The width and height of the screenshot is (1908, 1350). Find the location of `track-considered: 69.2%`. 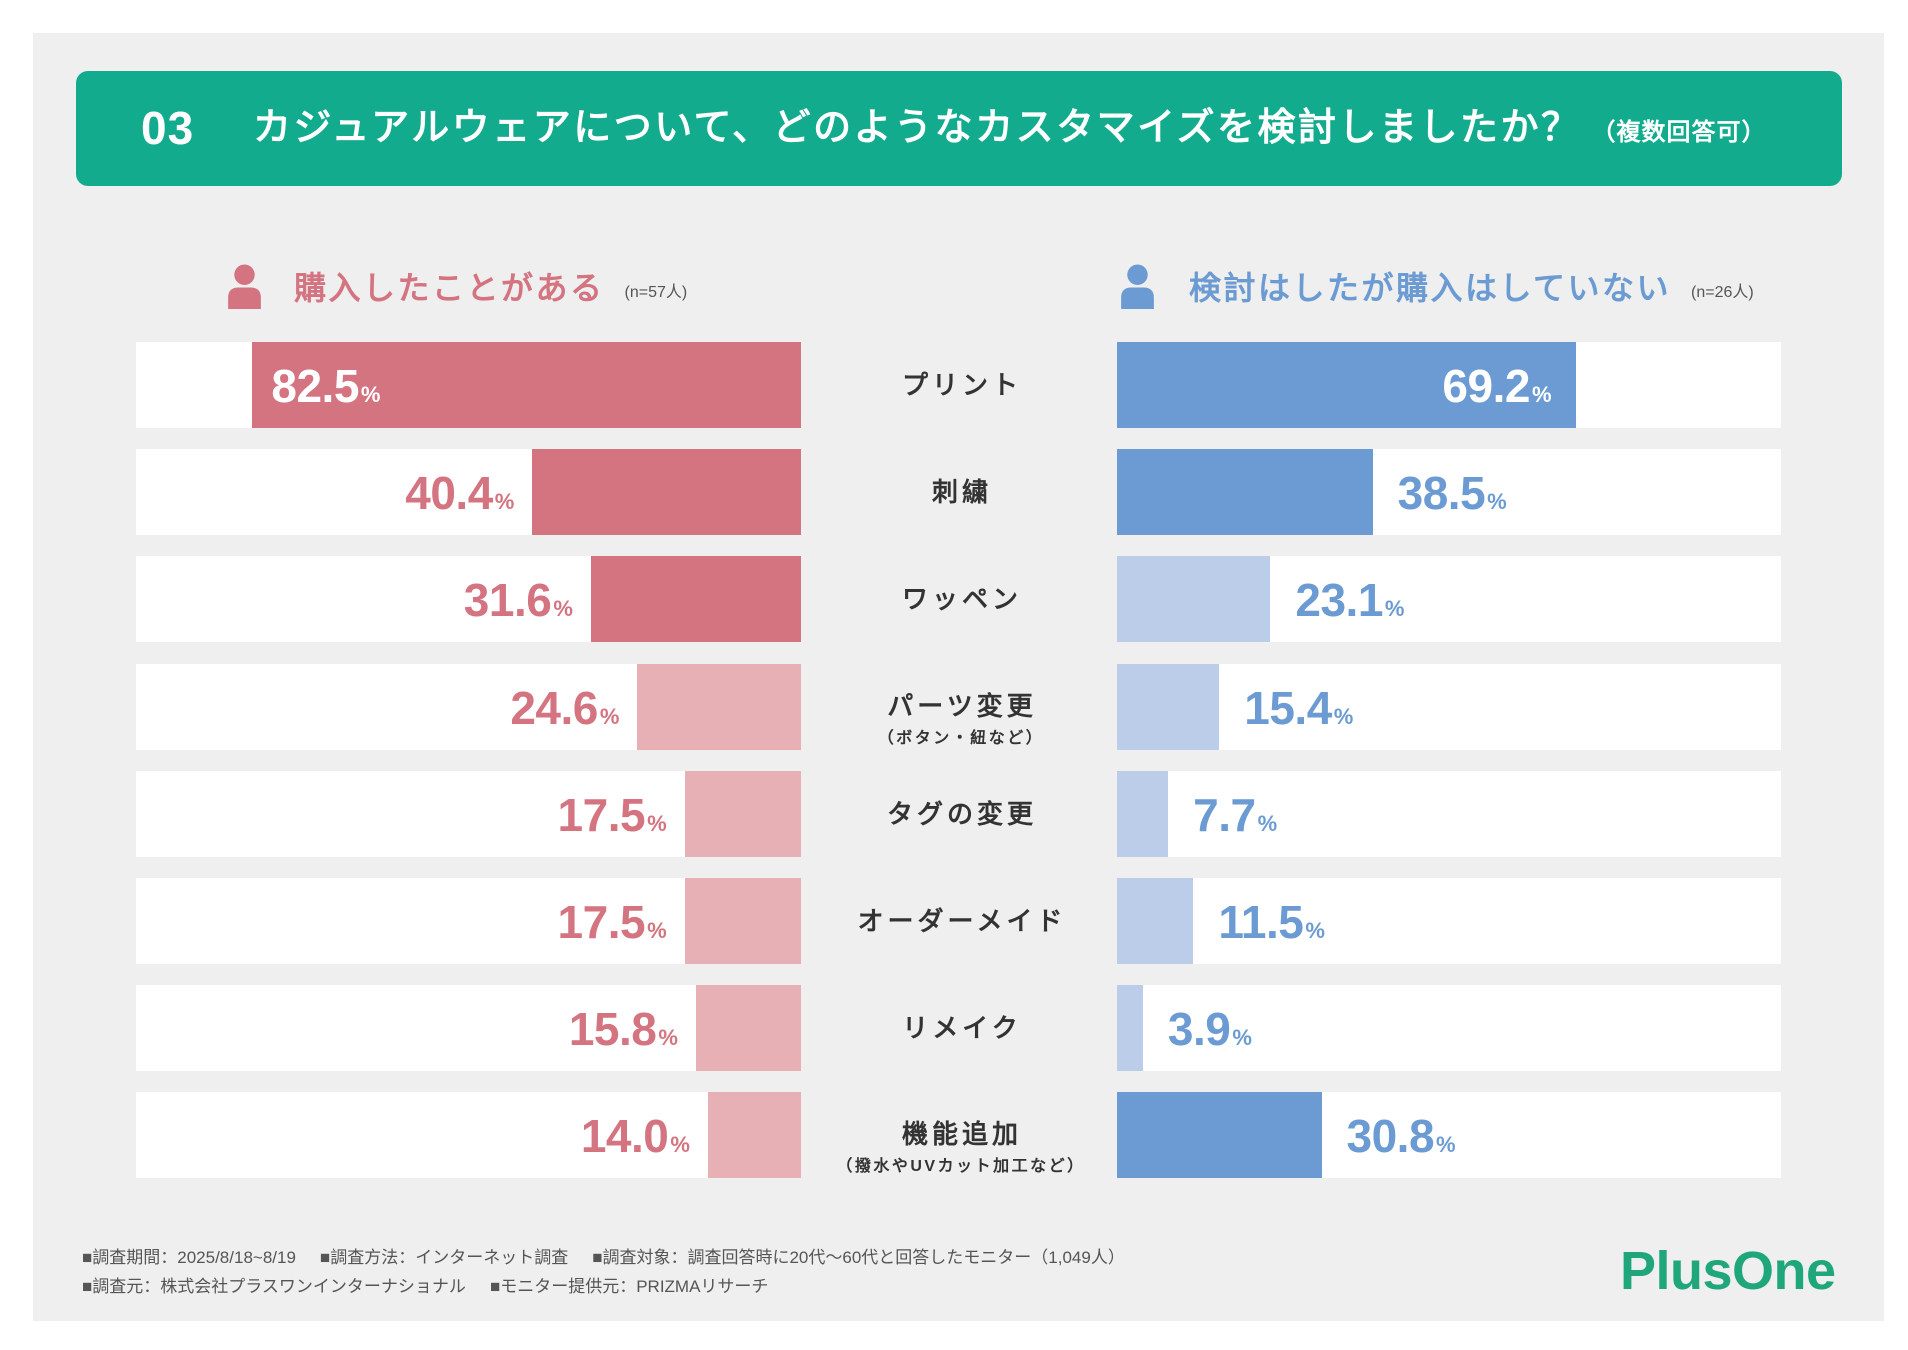

track-considered: 69.2% is located at coordinates (1449, 385).